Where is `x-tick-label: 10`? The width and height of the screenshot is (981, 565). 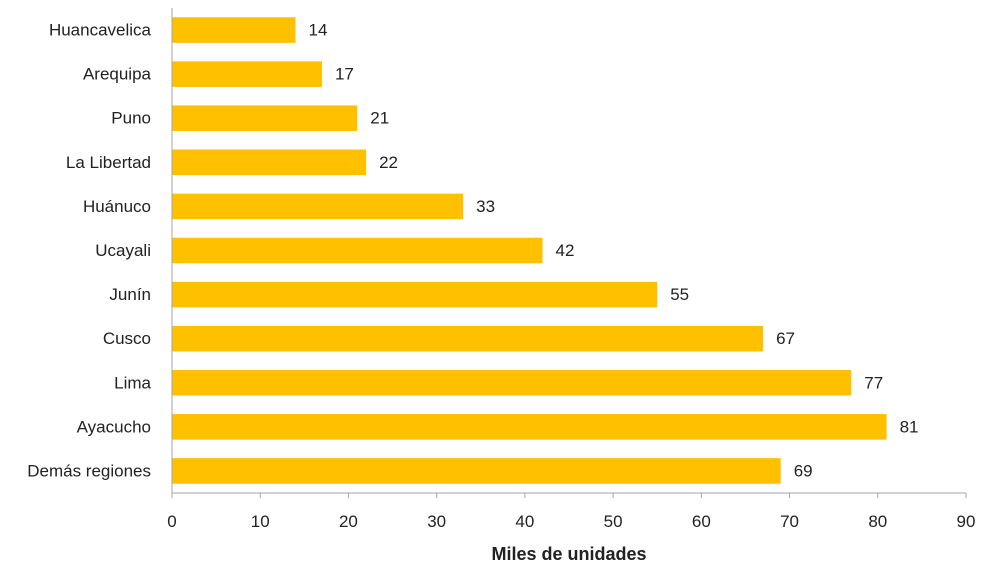 x-tick-label: 10 is located at coordinates (260, 521).